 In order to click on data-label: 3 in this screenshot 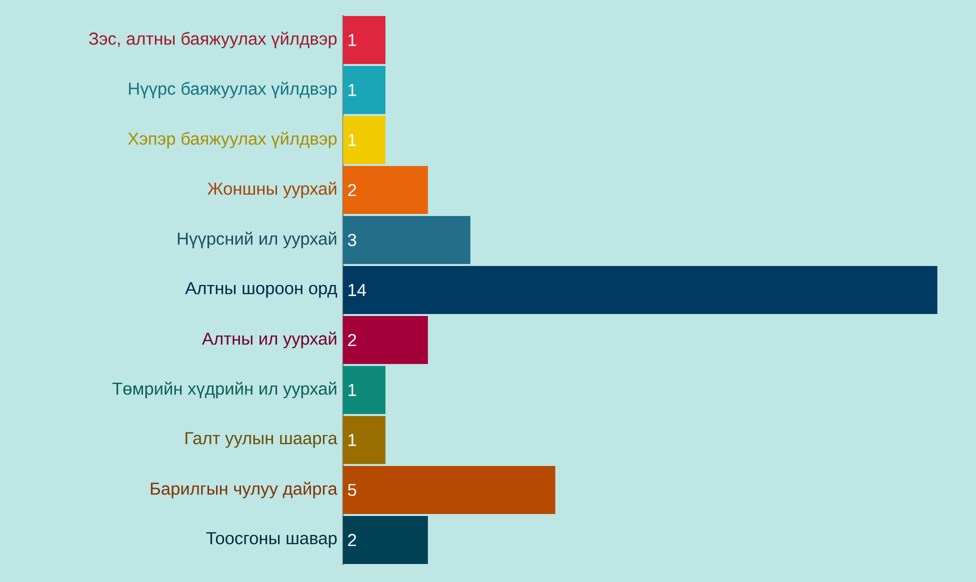, I will do `click(352, 240)`.